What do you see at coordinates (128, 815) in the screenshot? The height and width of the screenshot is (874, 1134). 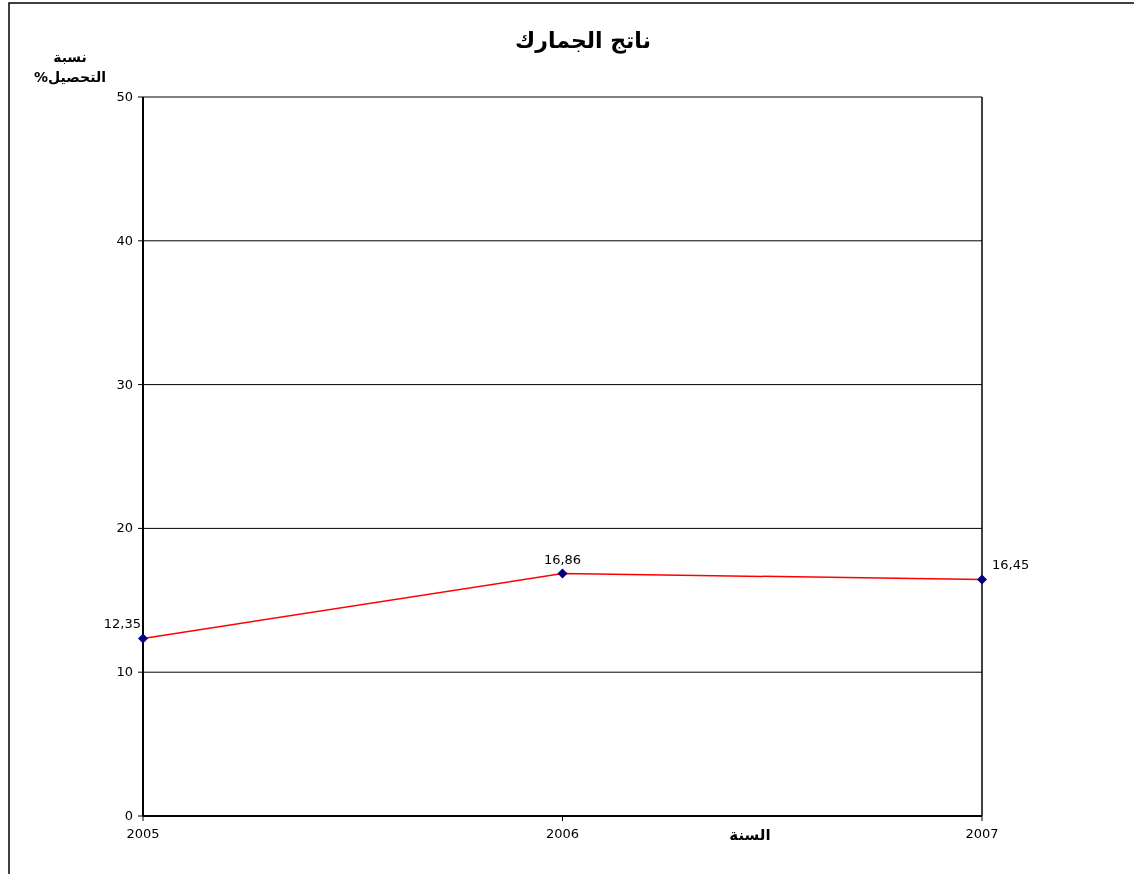 I see `y-tick-label: 0` at bounding box center [128, 815].